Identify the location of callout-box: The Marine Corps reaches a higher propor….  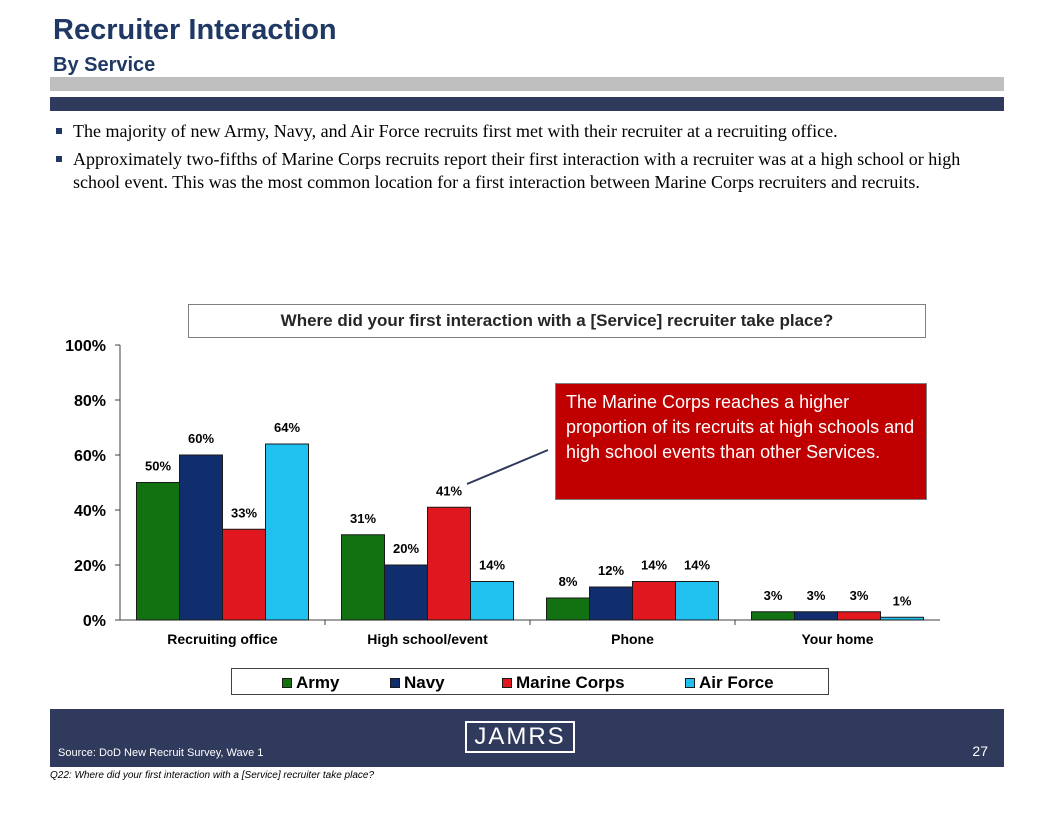
(741, 441).